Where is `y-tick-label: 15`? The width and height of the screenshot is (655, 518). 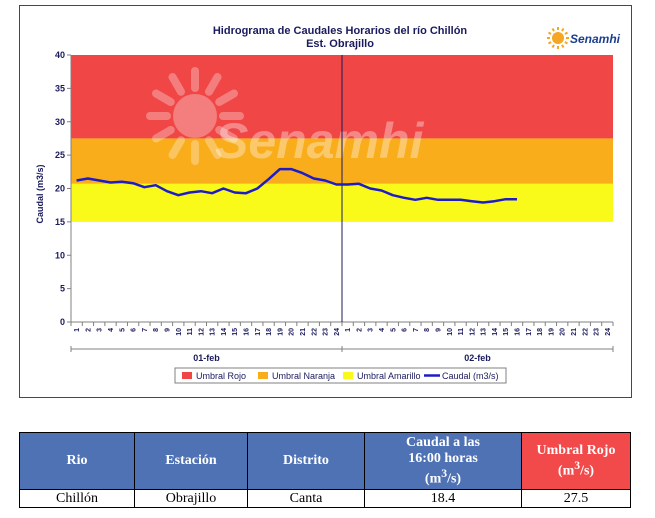 y-tick-label: 15 is located at coordinates (60, 222).